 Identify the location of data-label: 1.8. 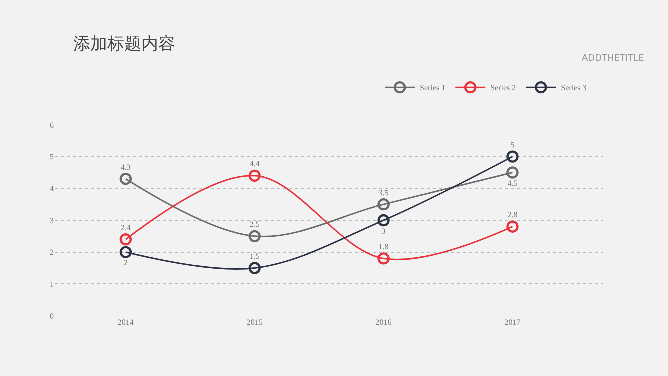
(383, 247).